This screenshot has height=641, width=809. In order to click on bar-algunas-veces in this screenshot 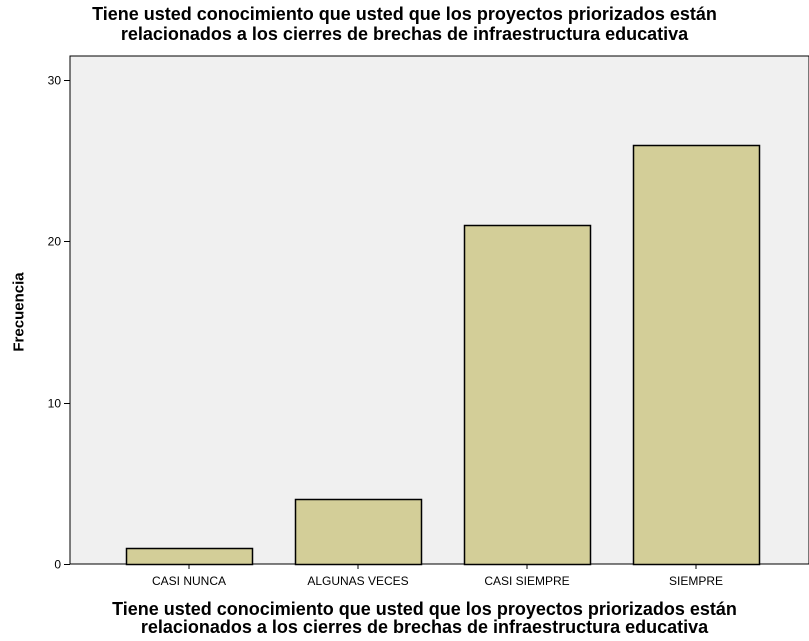, I will do `click(359, 532)`.